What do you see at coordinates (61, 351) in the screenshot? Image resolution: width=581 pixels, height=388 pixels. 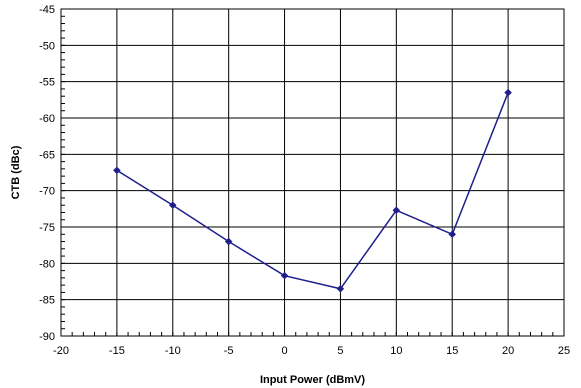 I see `x-tick-label: -20` at bounding box center [61, 351].